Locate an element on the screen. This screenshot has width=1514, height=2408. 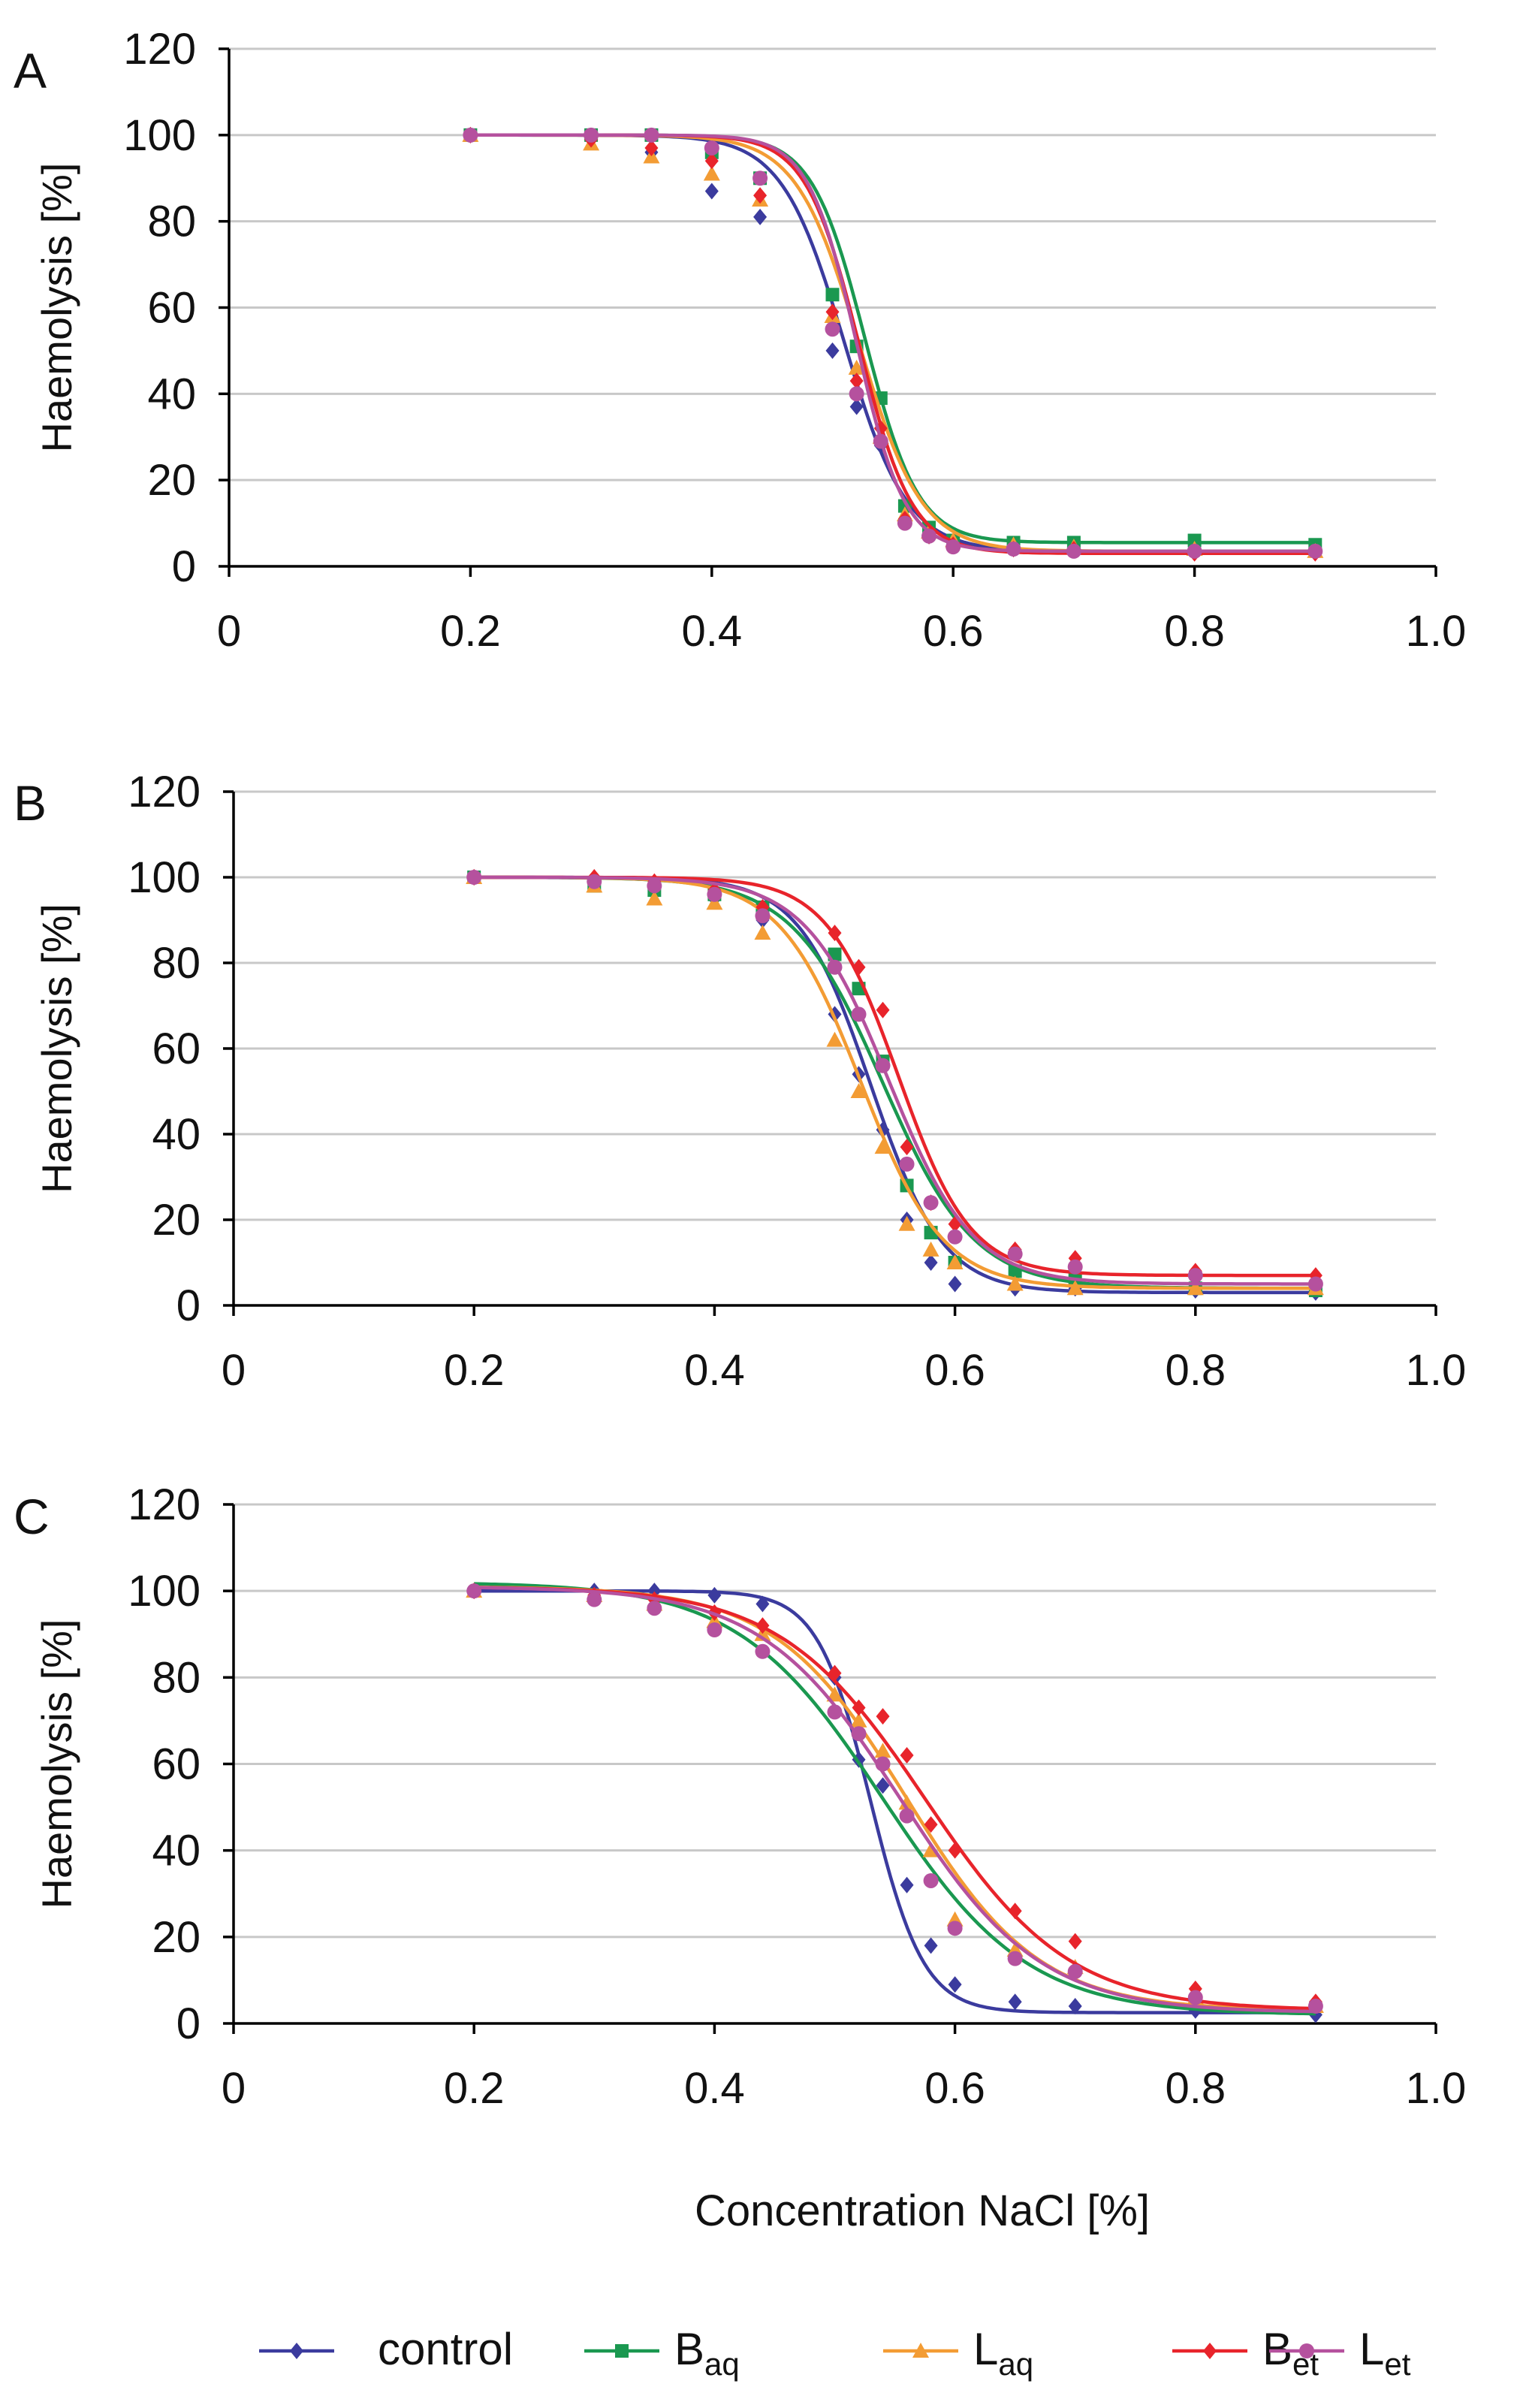
y-tick-label: 80 is located at coordinates (176, 1677).